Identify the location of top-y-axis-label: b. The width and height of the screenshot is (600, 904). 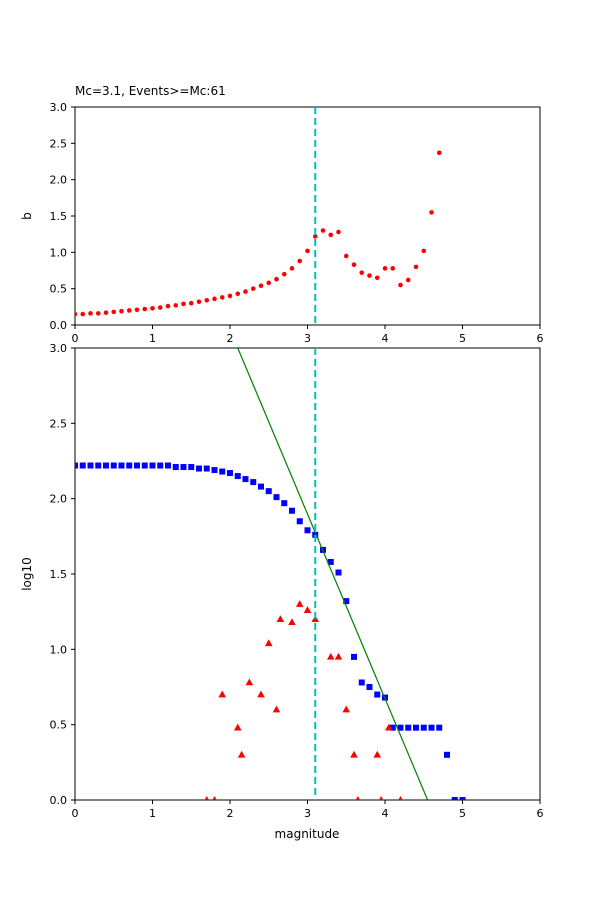
(27, 216).